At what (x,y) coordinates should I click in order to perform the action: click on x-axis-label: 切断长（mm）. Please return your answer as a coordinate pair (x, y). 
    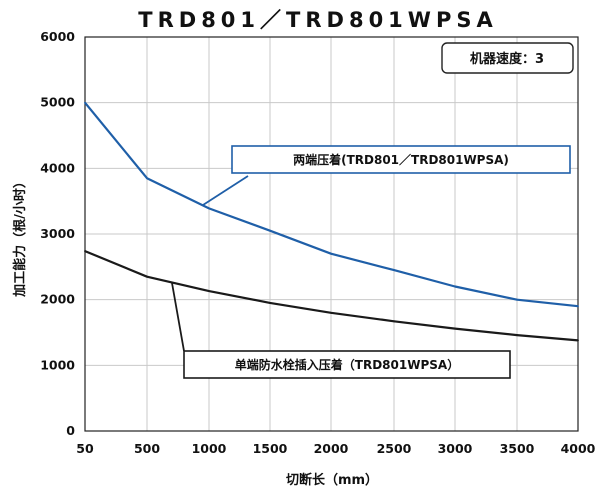
    Looking at the image, I should click on (332, 480).